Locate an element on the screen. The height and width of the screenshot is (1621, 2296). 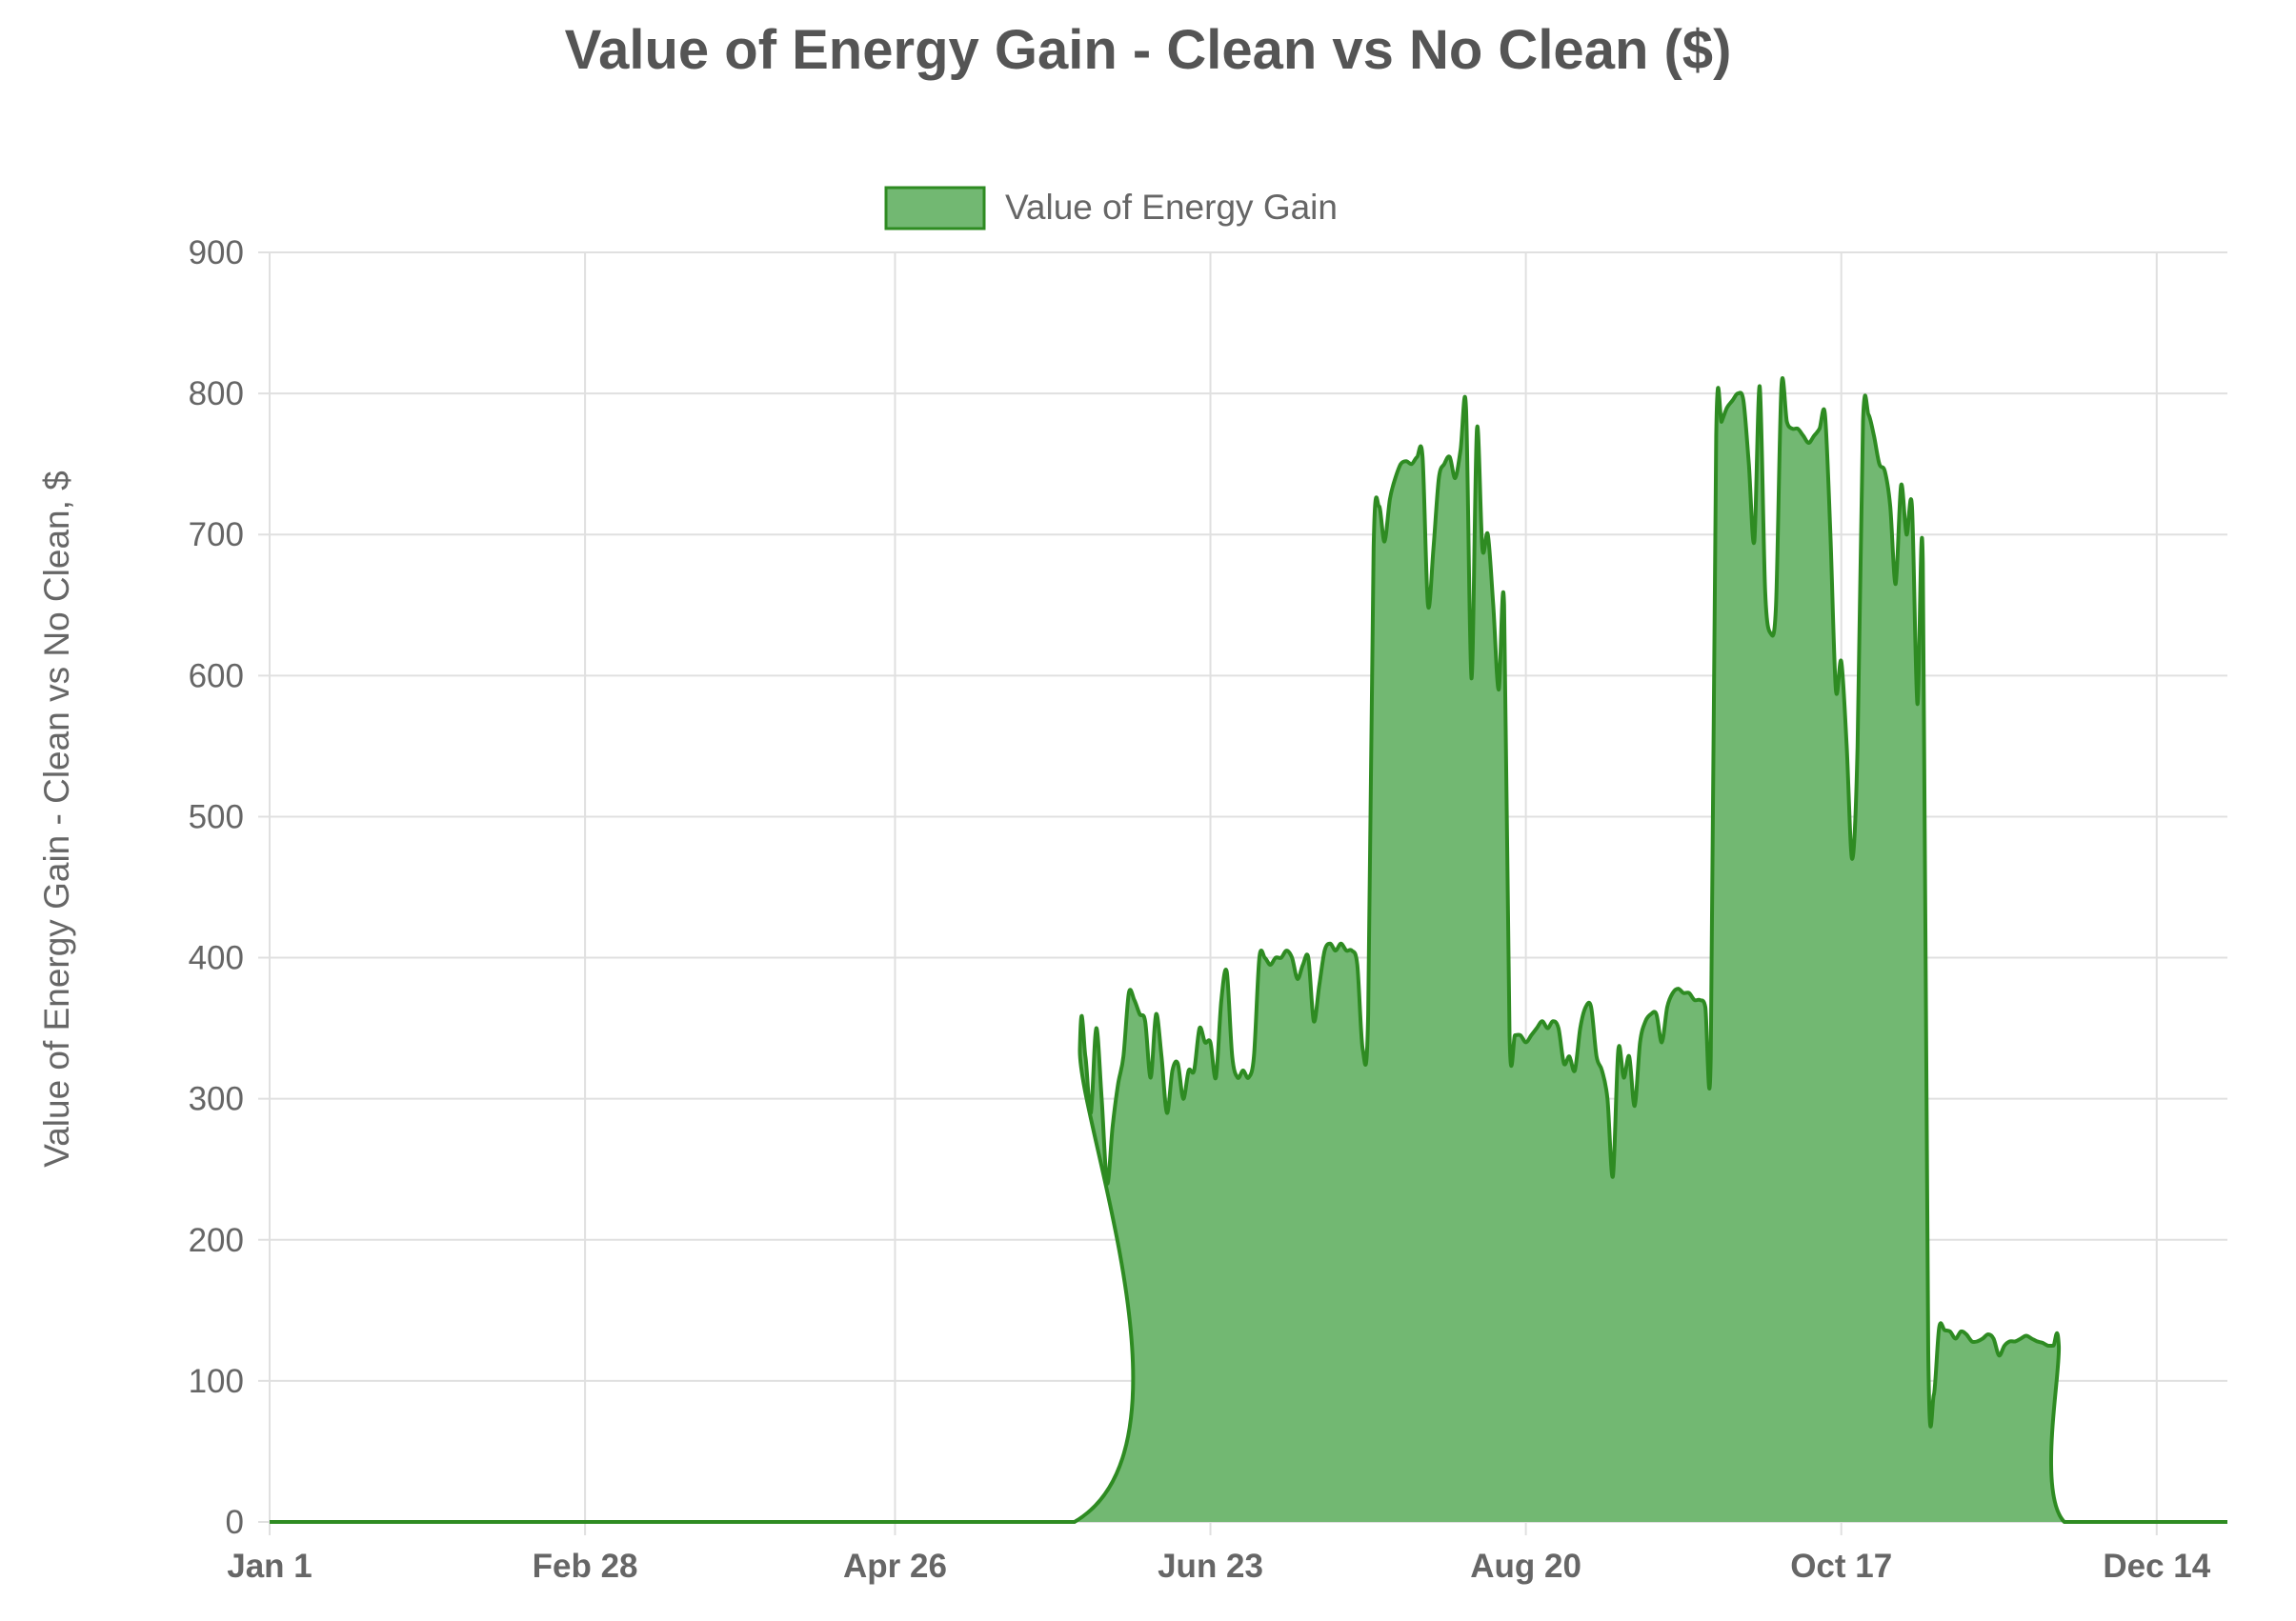
x-tick-label: Oct 17 is located at coordinates (1841, 1567).